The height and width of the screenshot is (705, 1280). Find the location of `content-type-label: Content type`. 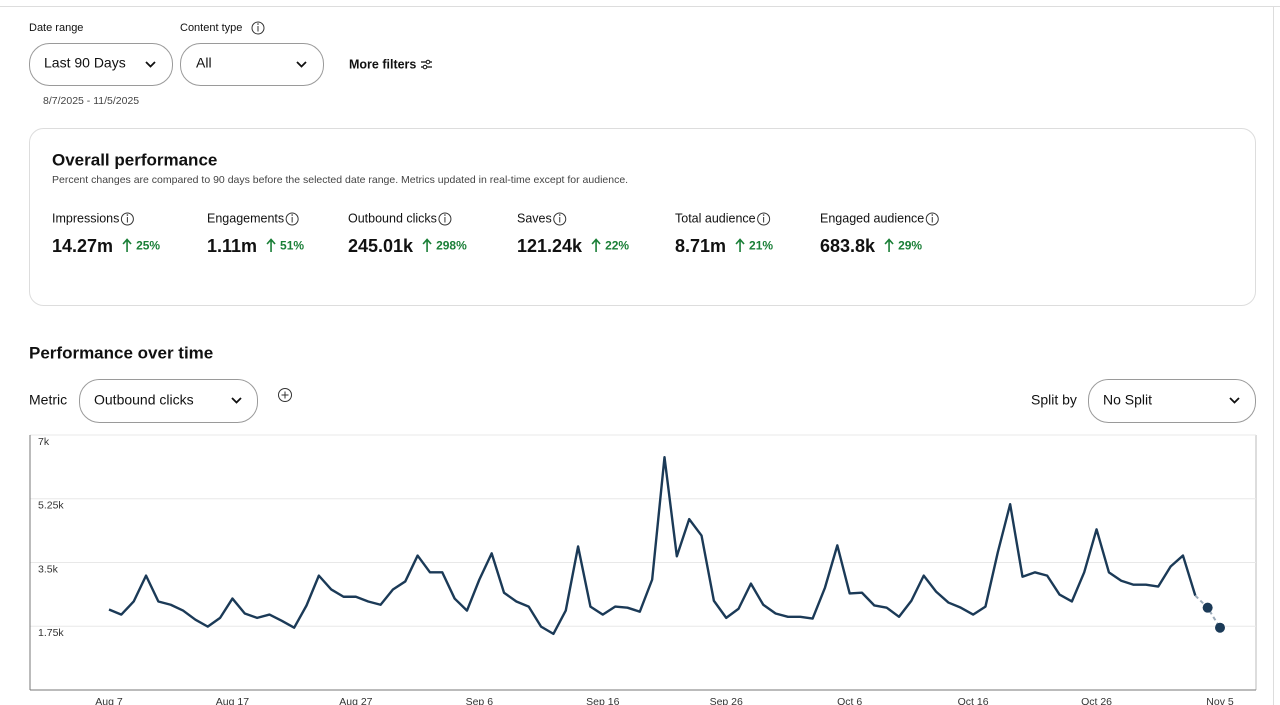

content-type-label: Content type is located at coordinates (211, 28).